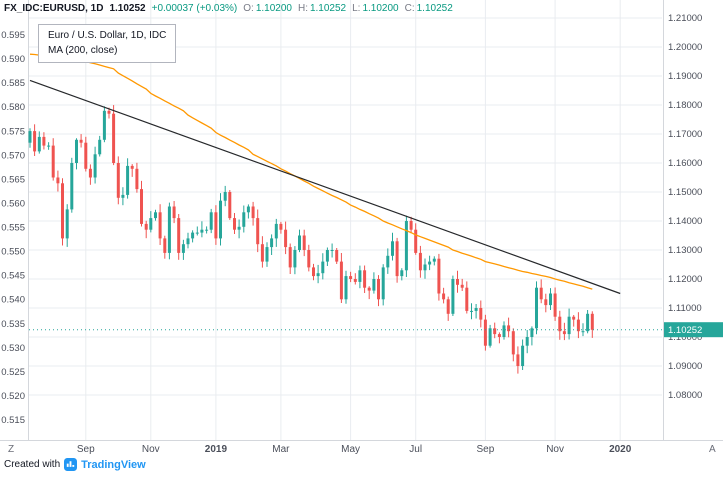 Image resolution: width=723 pixels, height=477 pixels. Describe the element at coordinates (13, 396) in the screenshot. I see `svg-text: 0.520` at that location.